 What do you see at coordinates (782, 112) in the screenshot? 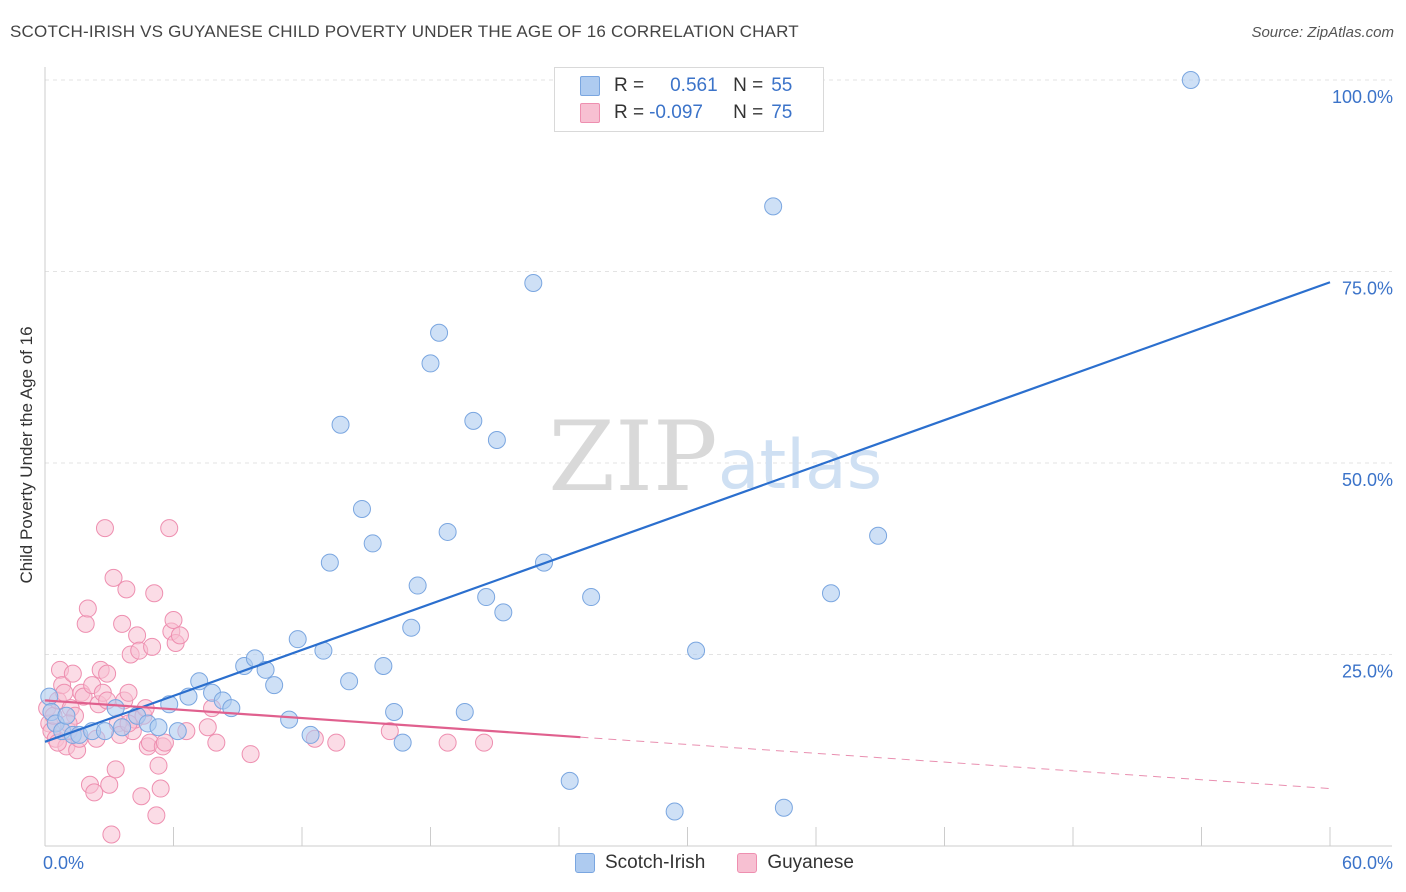
I see `legend-n-value: 75` at bounding box center [782, 112].